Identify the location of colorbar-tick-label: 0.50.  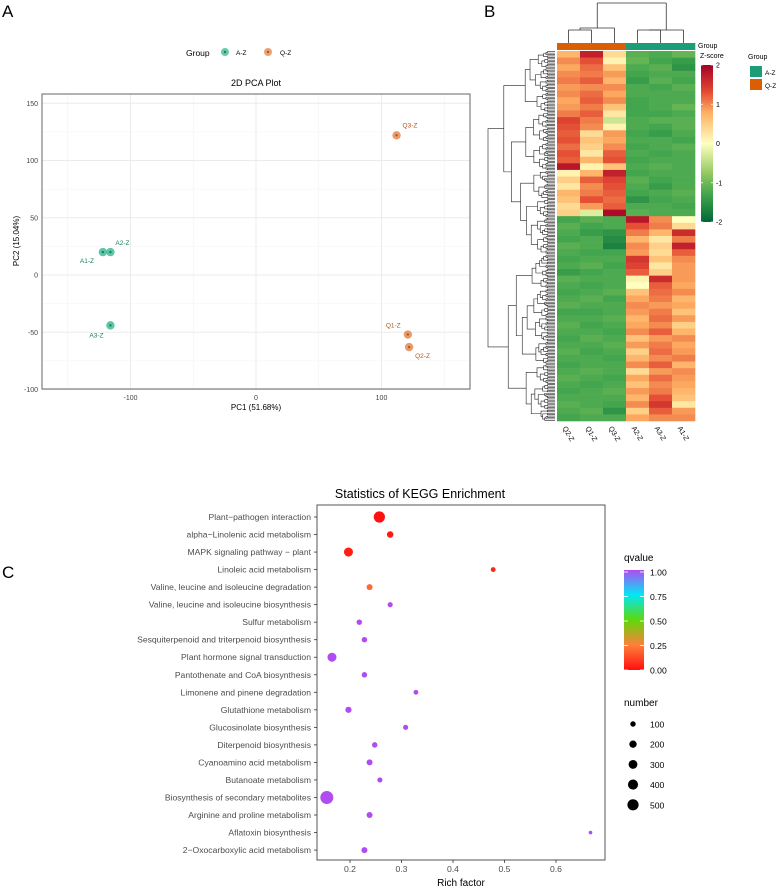
(658, 622).